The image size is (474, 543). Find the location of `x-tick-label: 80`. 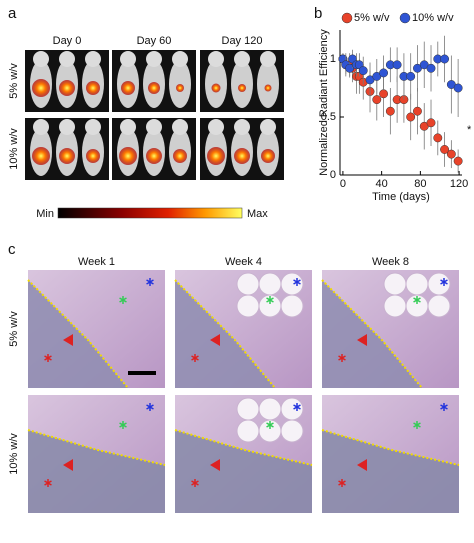

x-tick-label: 80 is located at coordinates (420, 184).